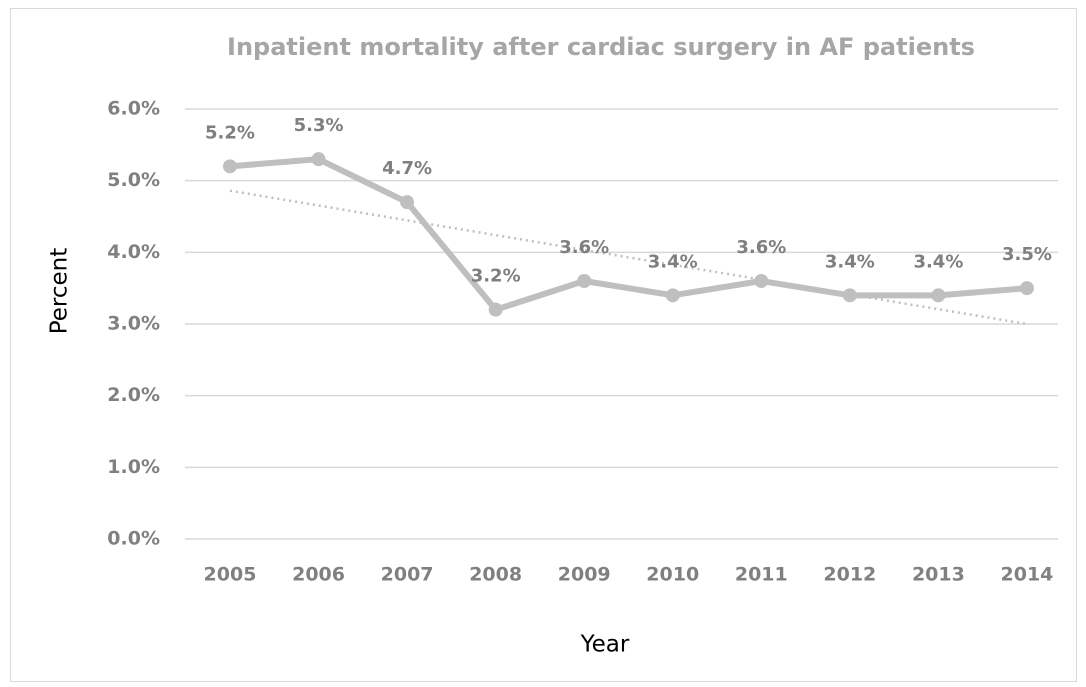 This screenshot has height=687, width=1086. I want to click on x-tick-label: 2014, so click(1027, 575).